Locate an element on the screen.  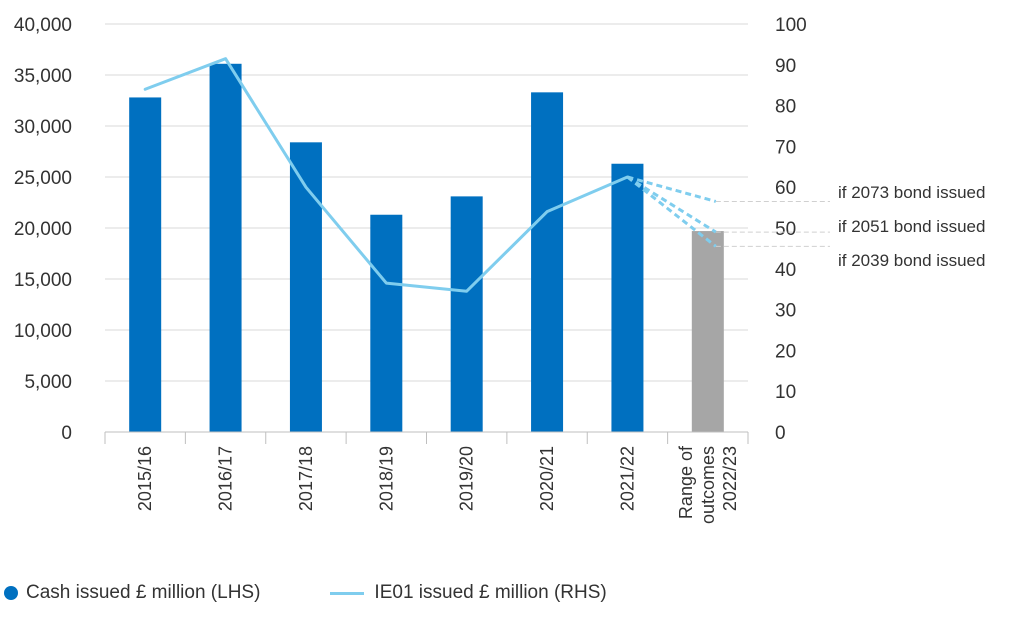
right-tick-label: 90 is located at coordinates (785, 66).